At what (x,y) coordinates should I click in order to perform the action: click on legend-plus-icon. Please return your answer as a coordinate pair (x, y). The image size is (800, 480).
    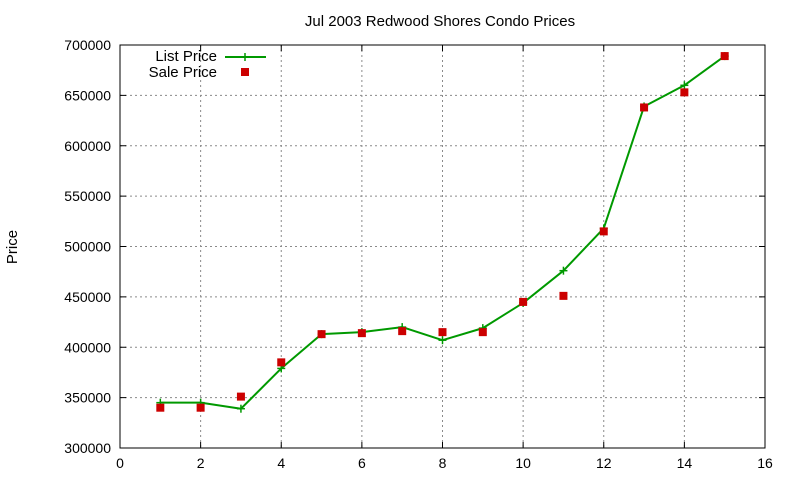
    Looking at the image, I should click on (245, 57).